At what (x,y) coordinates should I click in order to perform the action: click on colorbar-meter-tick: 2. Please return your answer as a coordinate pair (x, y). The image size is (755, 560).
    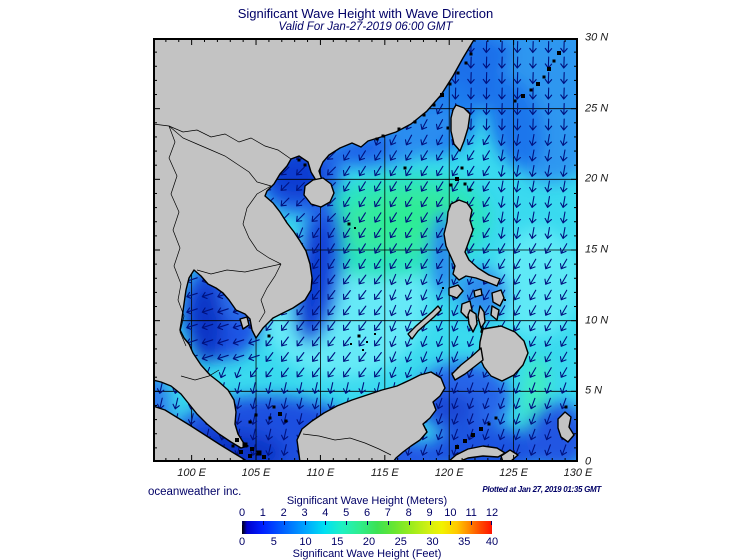
    Looking at the image, I should click on (283, 513).